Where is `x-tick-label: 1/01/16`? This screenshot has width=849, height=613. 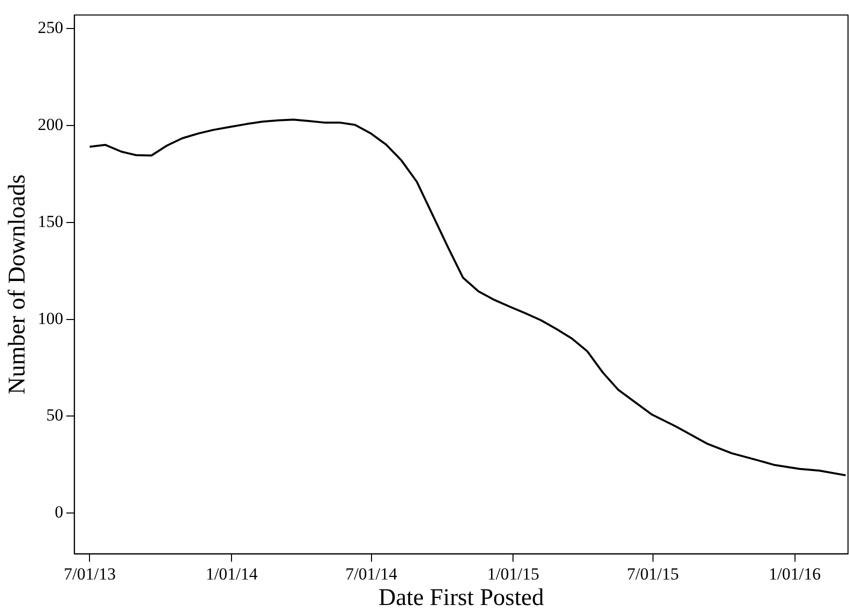 x-tick-label: 1/01/16 is located at coordinates (794, 574).